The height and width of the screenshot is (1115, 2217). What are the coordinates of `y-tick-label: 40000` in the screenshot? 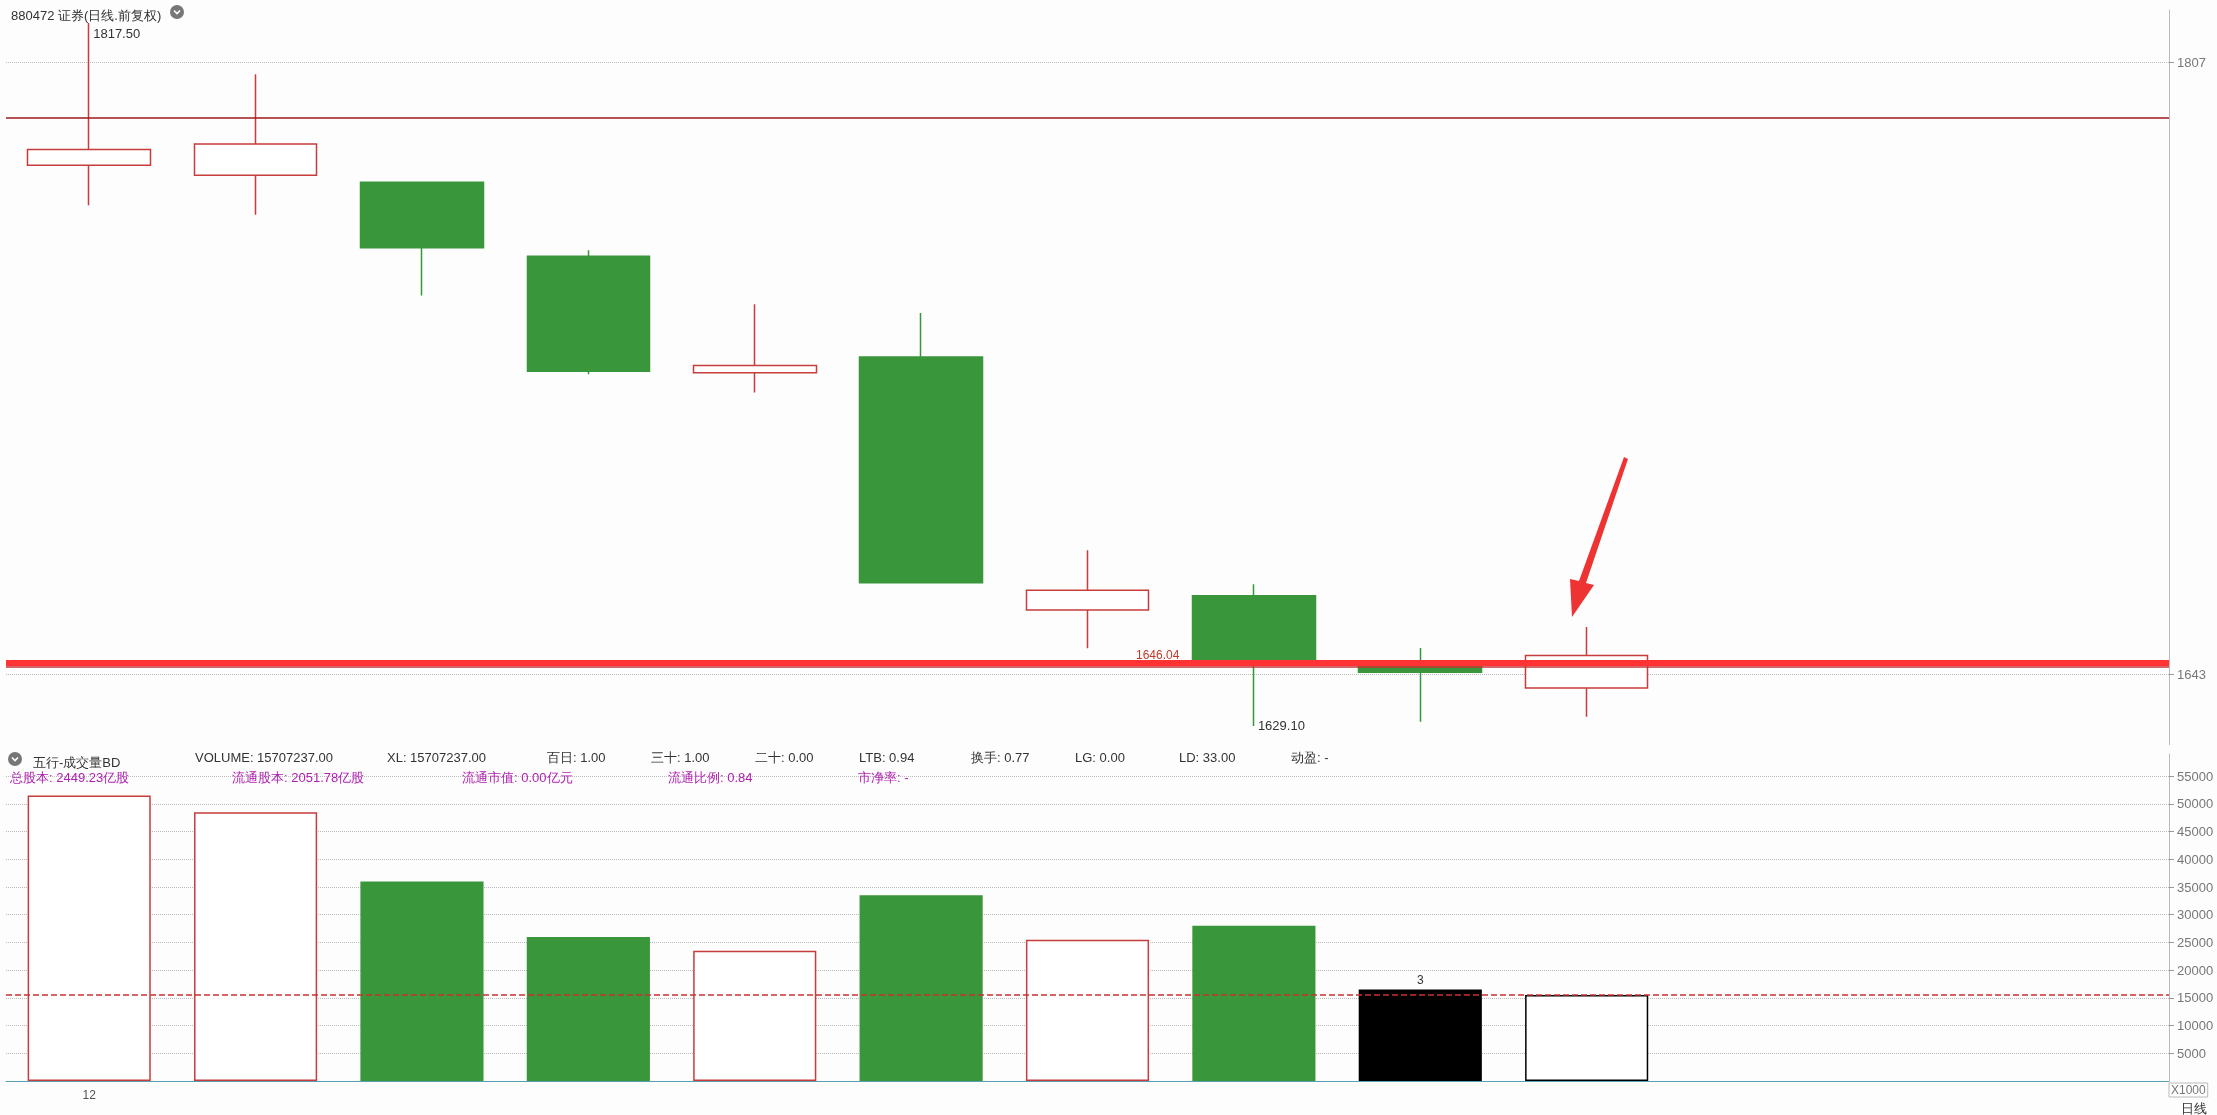 It's located at (2195, 859).